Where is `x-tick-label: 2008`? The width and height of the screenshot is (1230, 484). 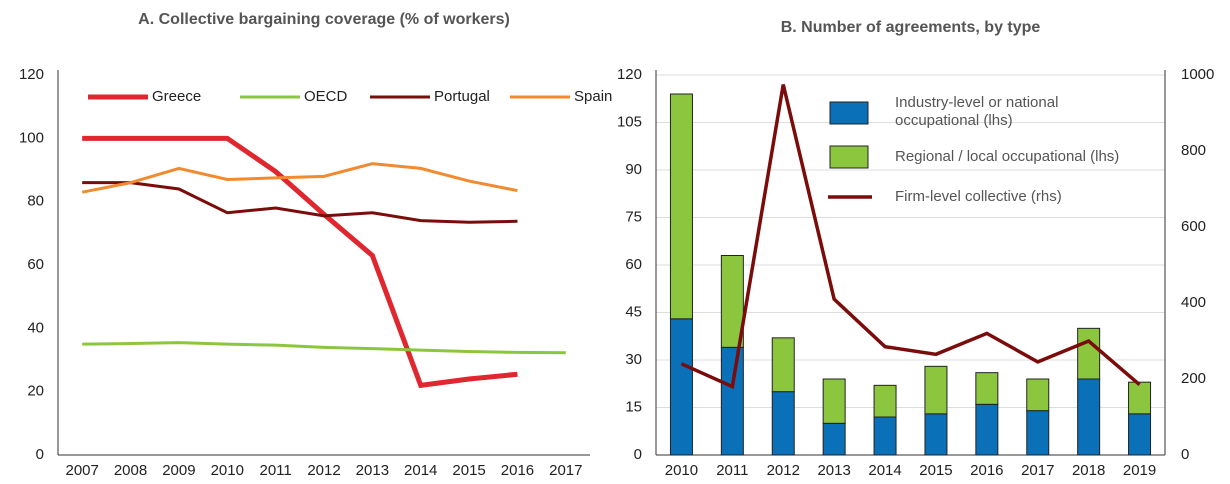
x-tick-label: 2008 is located at coordinates (130, 470).